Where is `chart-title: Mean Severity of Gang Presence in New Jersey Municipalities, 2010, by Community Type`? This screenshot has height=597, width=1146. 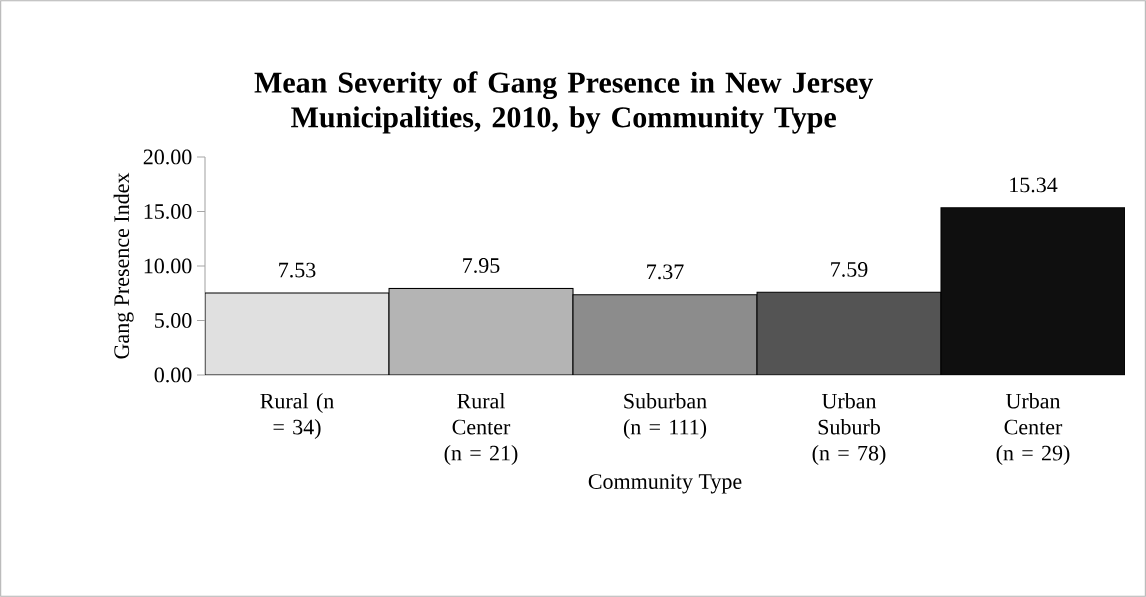 chart-title: Mean Severity of Gang Presence in New Jersey Municipalities, 2010, by Community Type is located at coordinates (564, 102).